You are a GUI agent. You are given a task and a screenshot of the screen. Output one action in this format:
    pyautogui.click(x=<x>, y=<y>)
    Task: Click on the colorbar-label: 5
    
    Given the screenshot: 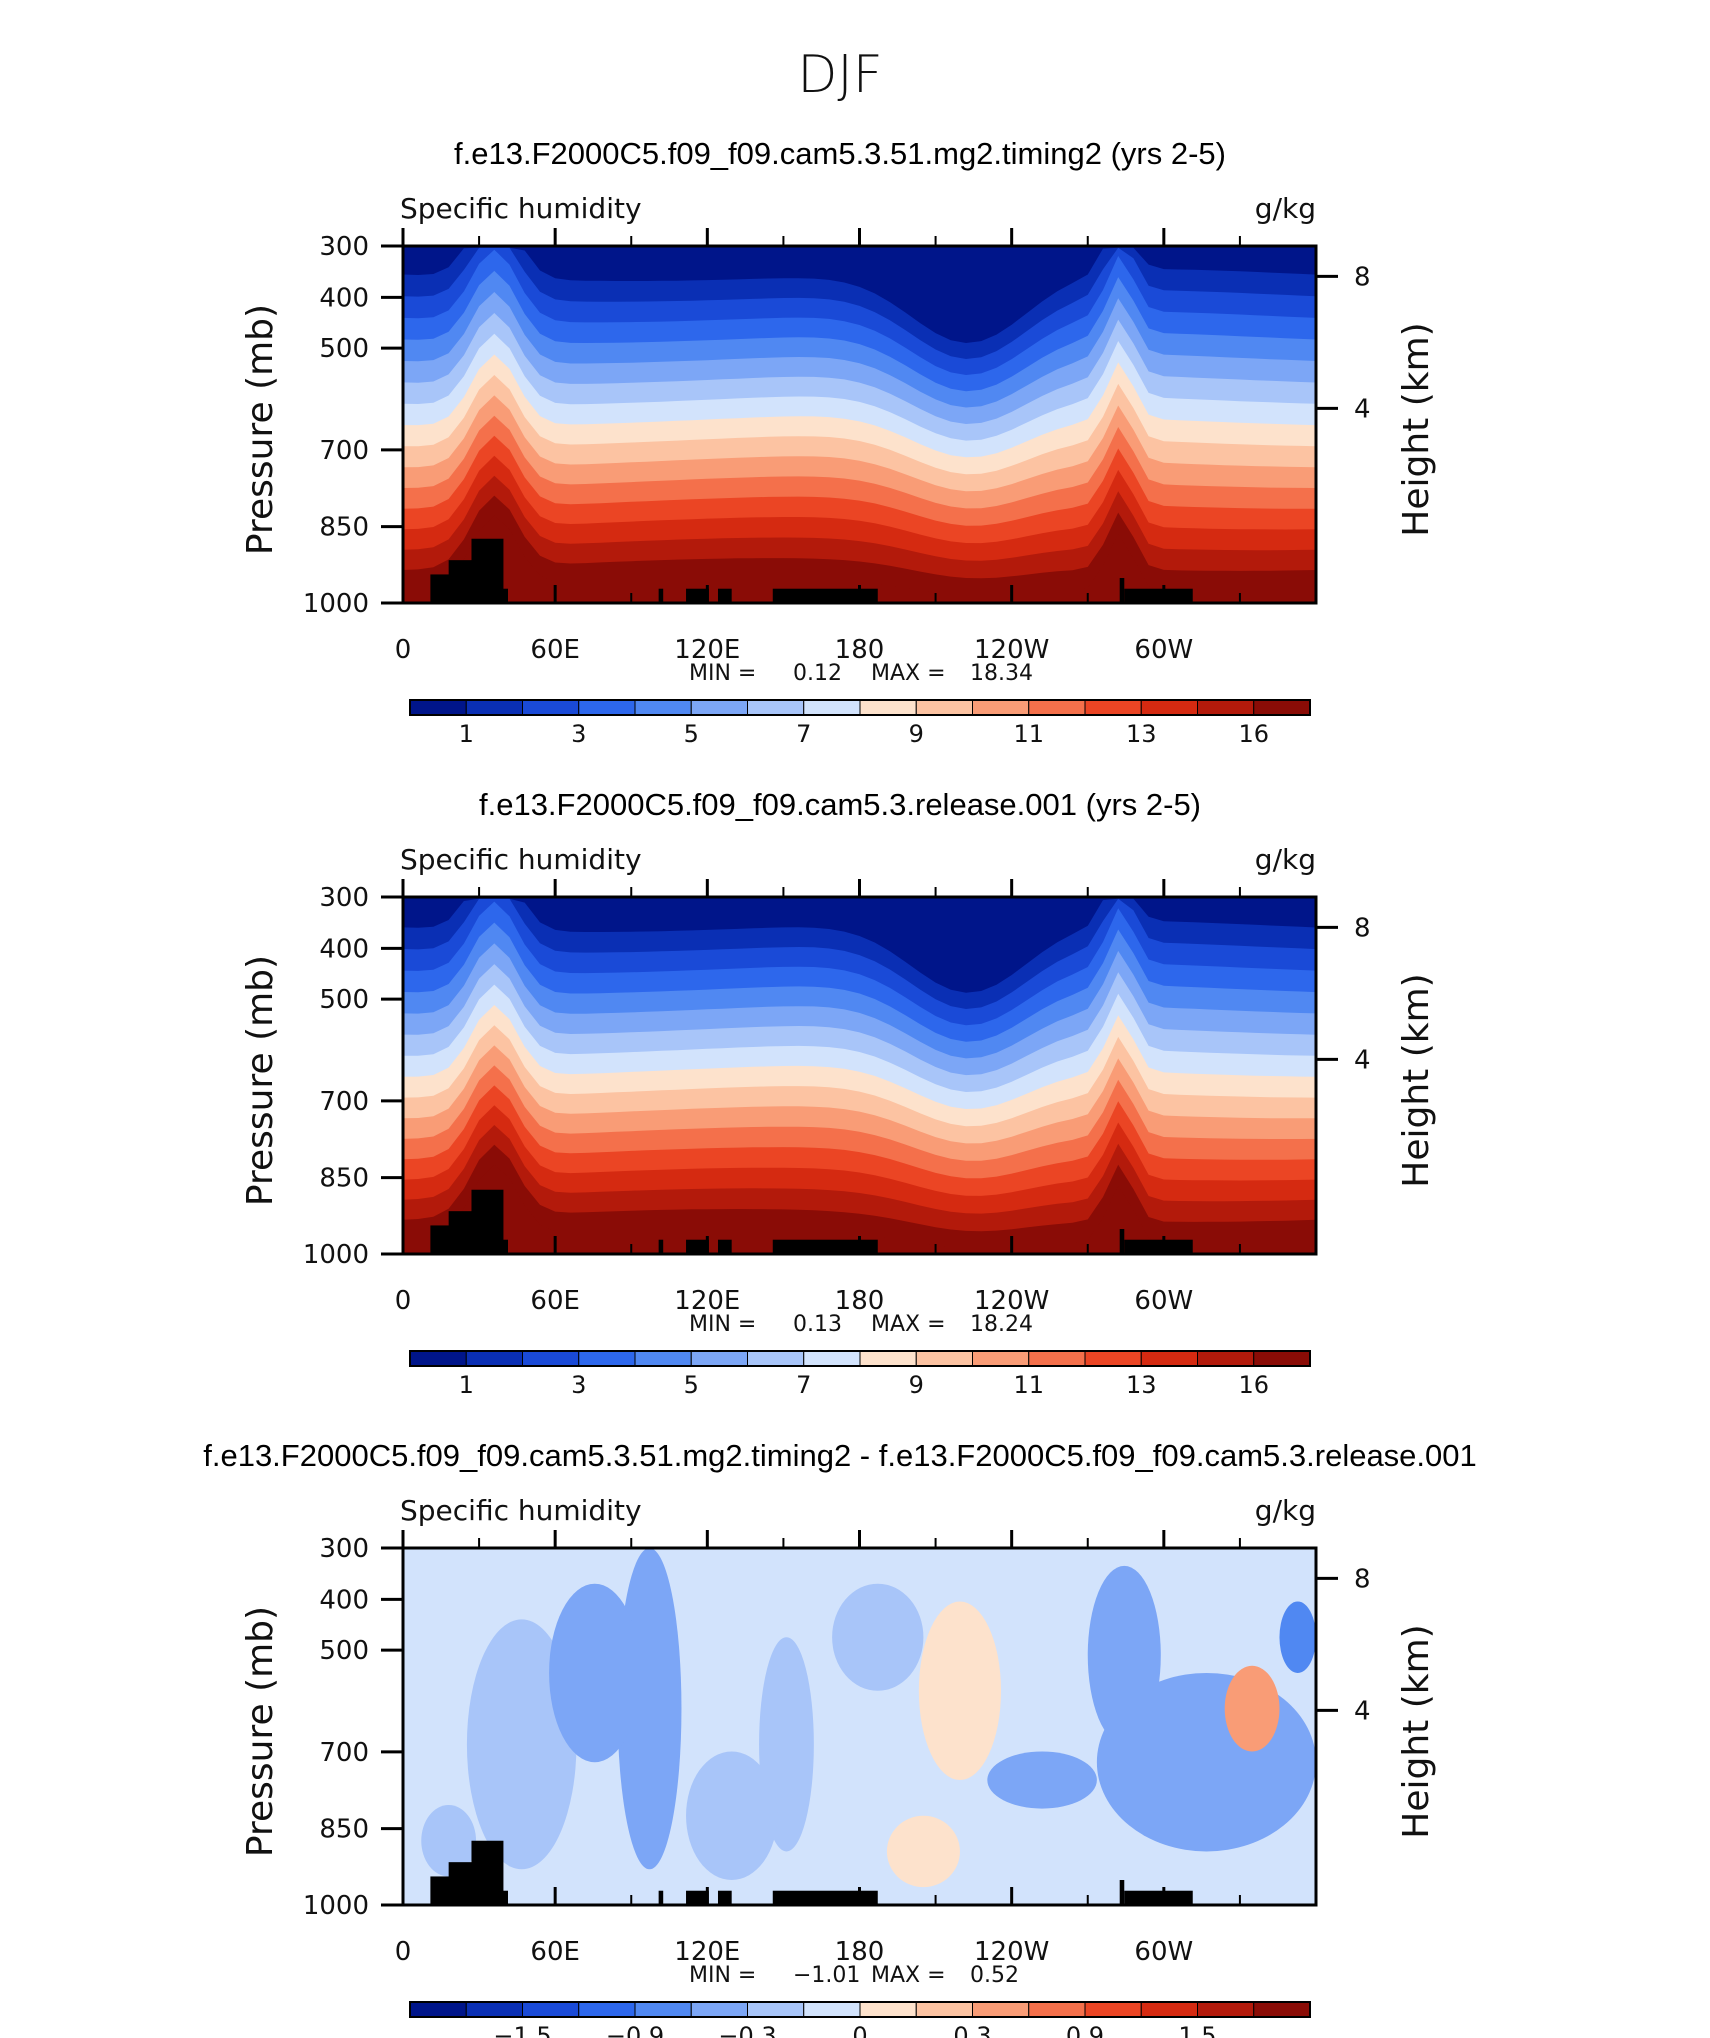 What is the action you would take?
    pyautogui.click(x=691, y=1385)
    